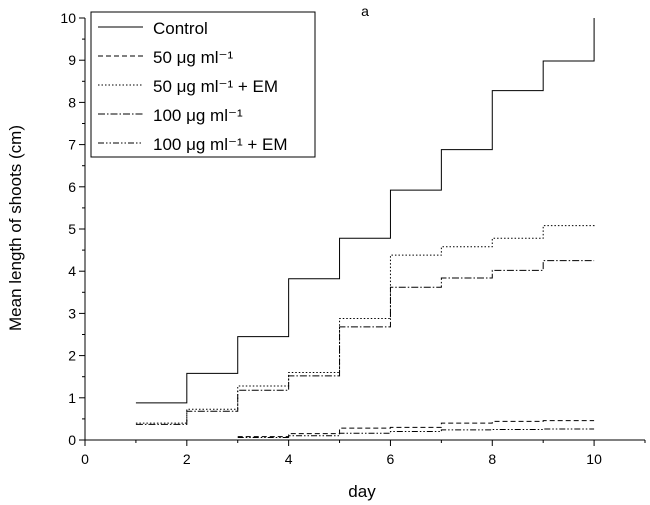 The width and height of the screenshot is (650, 505). I want to click on y-tick-label: 4, so click(72, 271).